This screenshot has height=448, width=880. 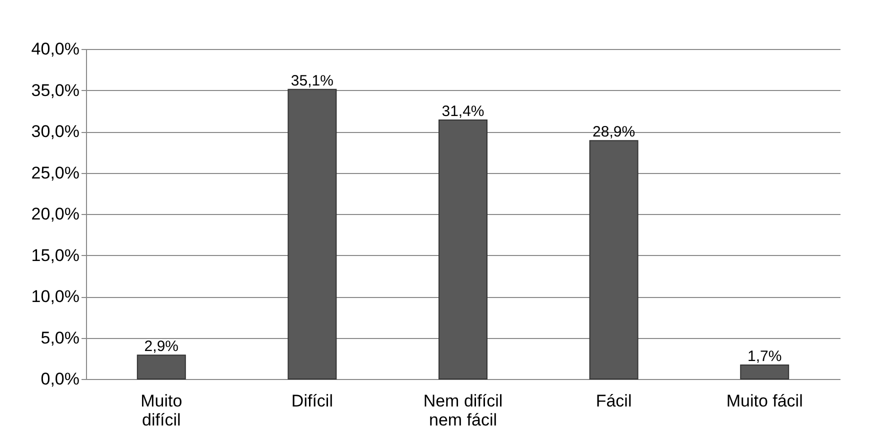 I want to click on y-tick-label: 25,0%, so click(x=55, y=172).